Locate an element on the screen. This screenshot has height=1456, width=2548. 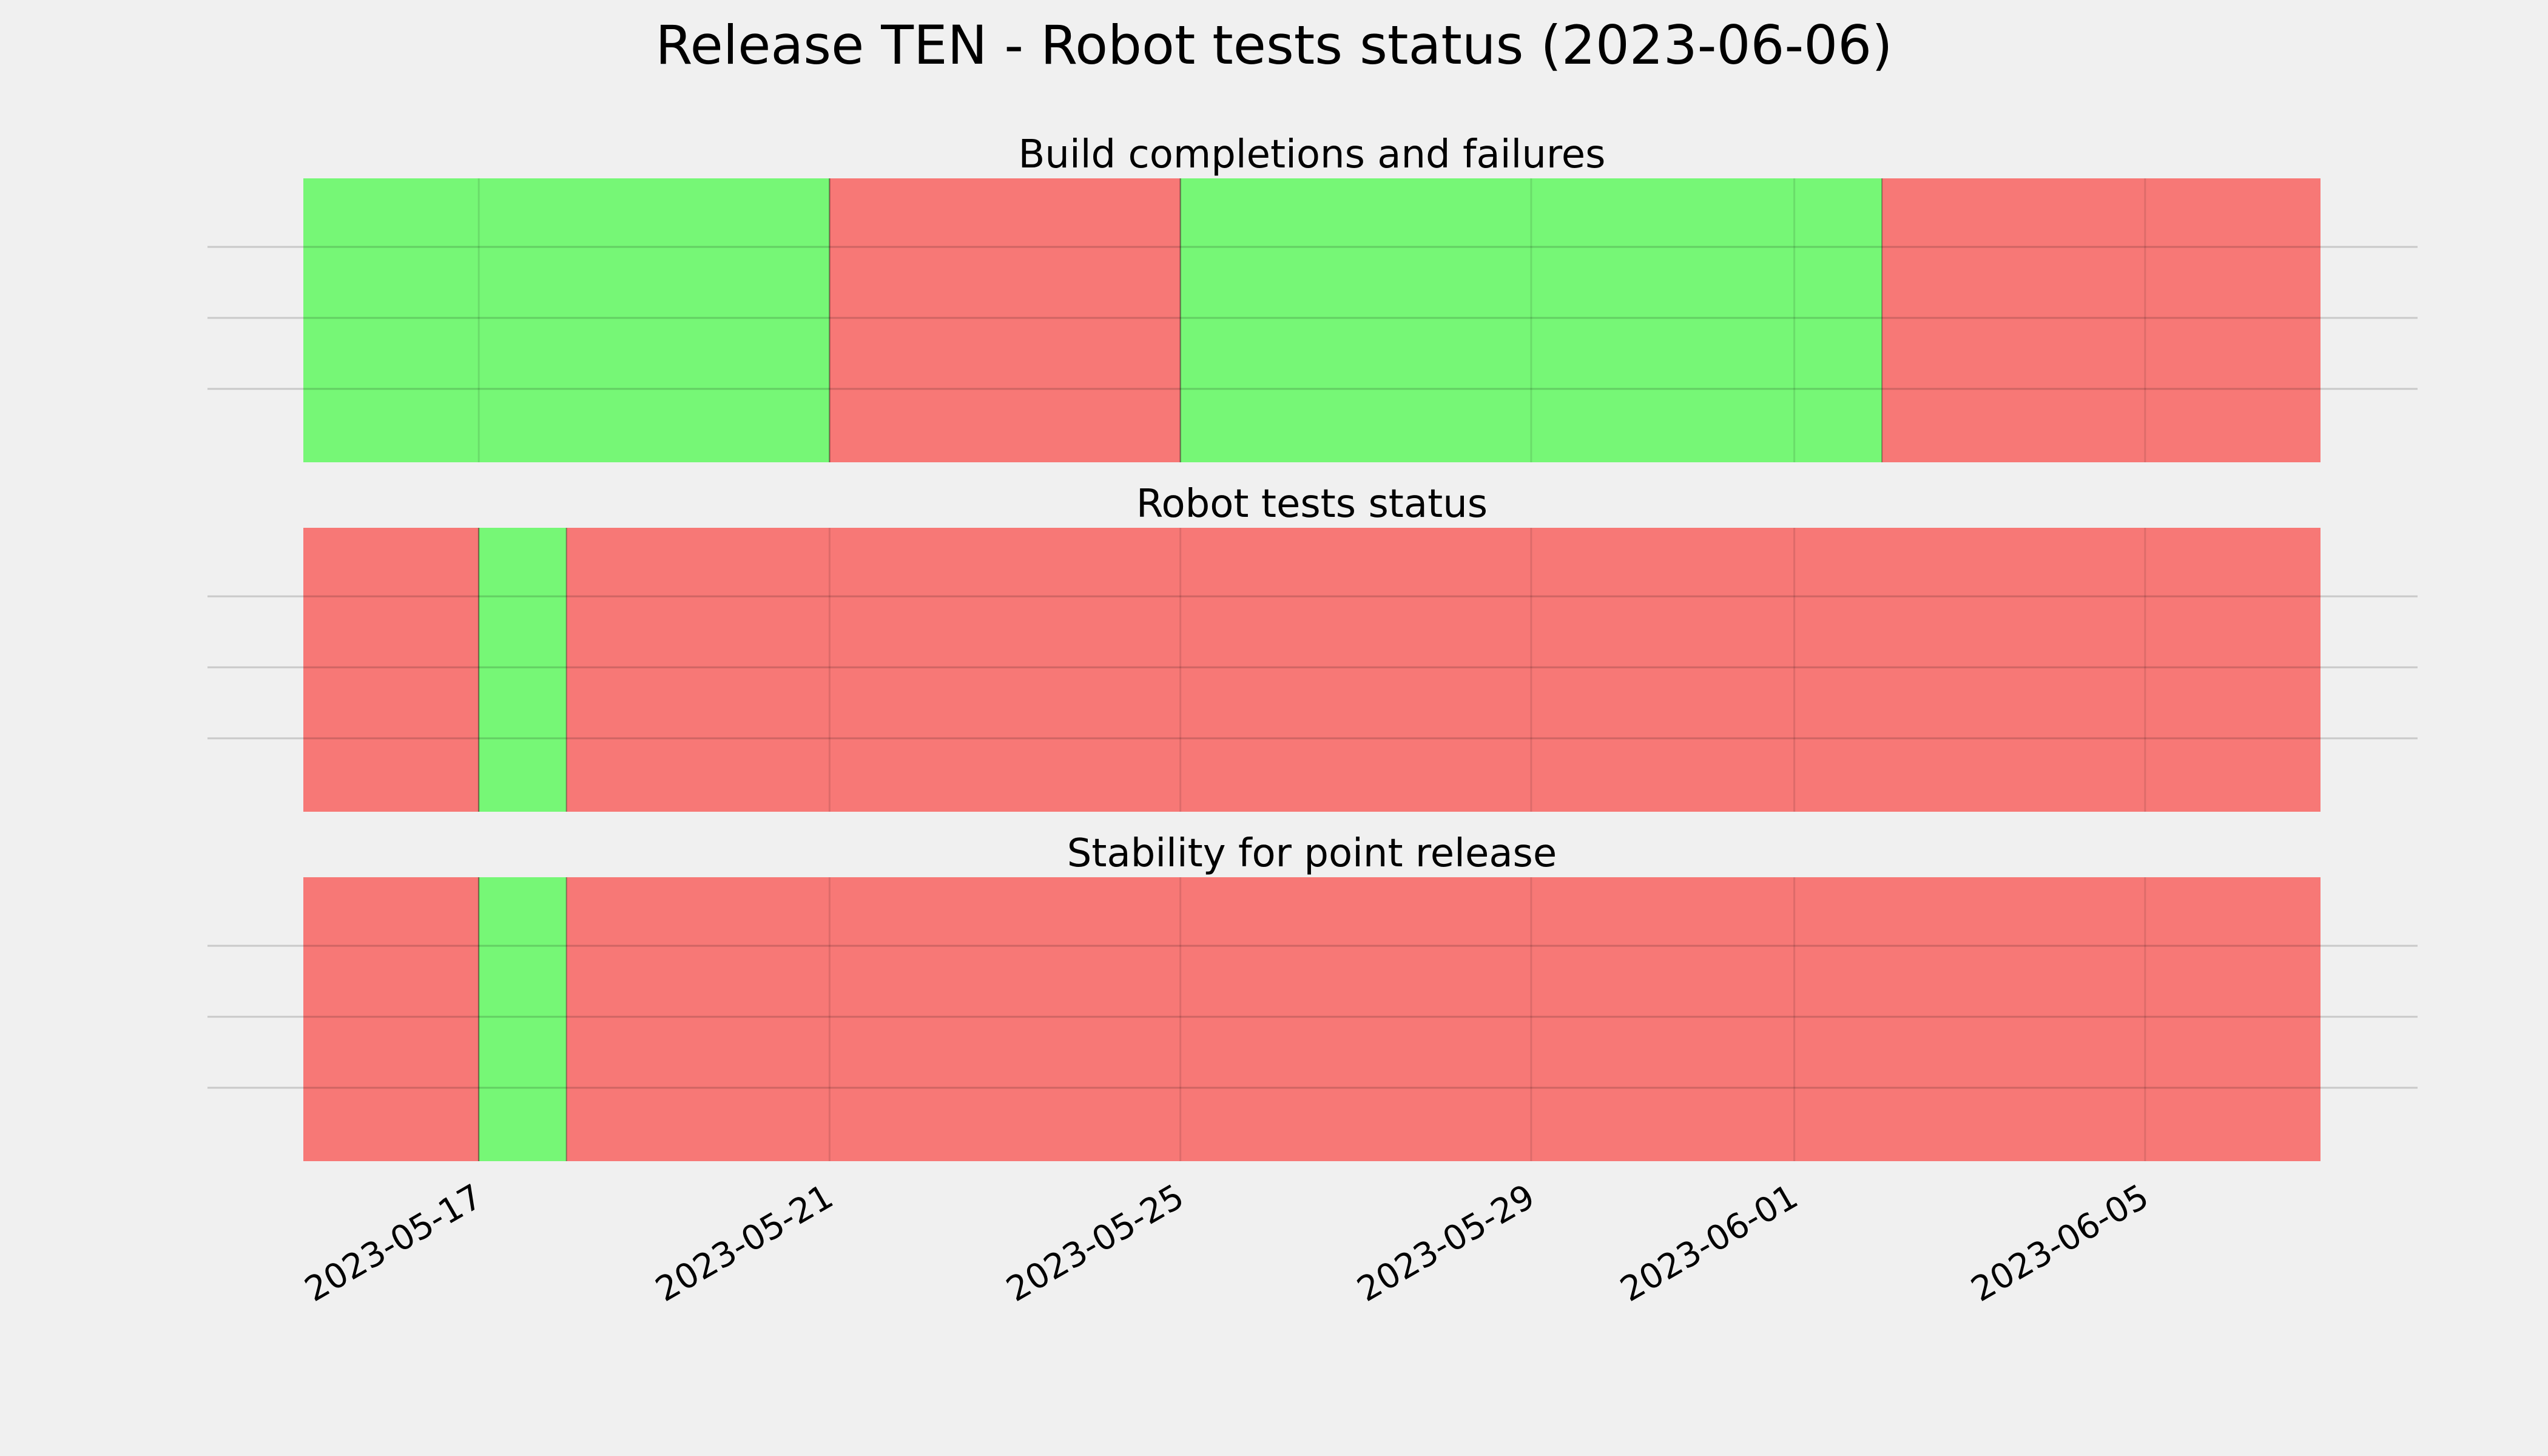
panel-title: Robot tests status is located at coordinates (1312, 504).